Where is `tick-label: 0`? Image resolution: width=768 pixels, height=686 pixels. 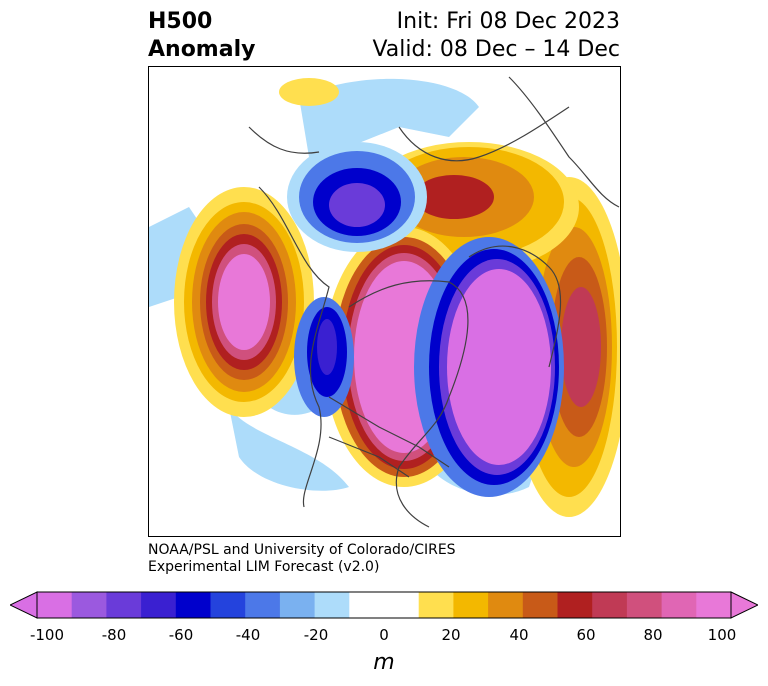 tick-label: 0 is located at coordinates (384, 635).